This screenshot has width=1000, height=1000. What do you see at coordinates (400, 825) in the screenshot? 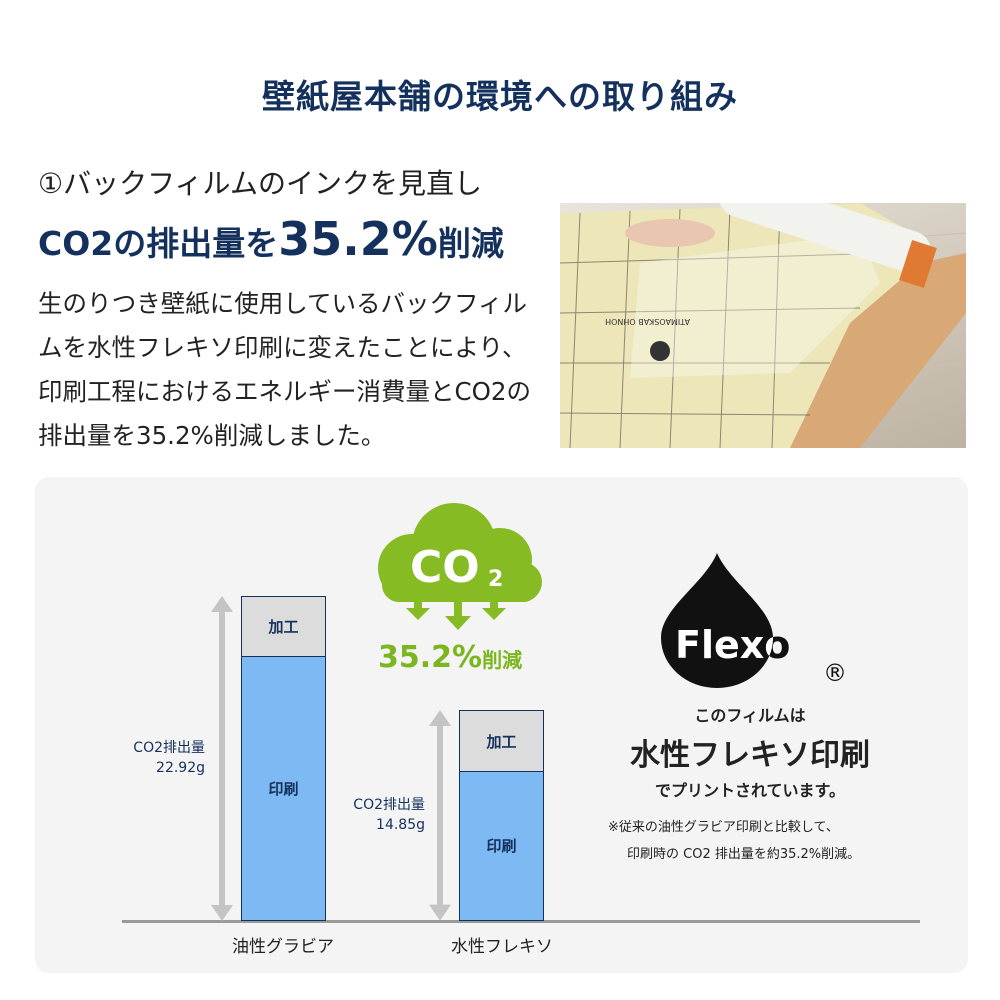
I see `total-label-value: 14.85g` at bounding box center [400, 825].